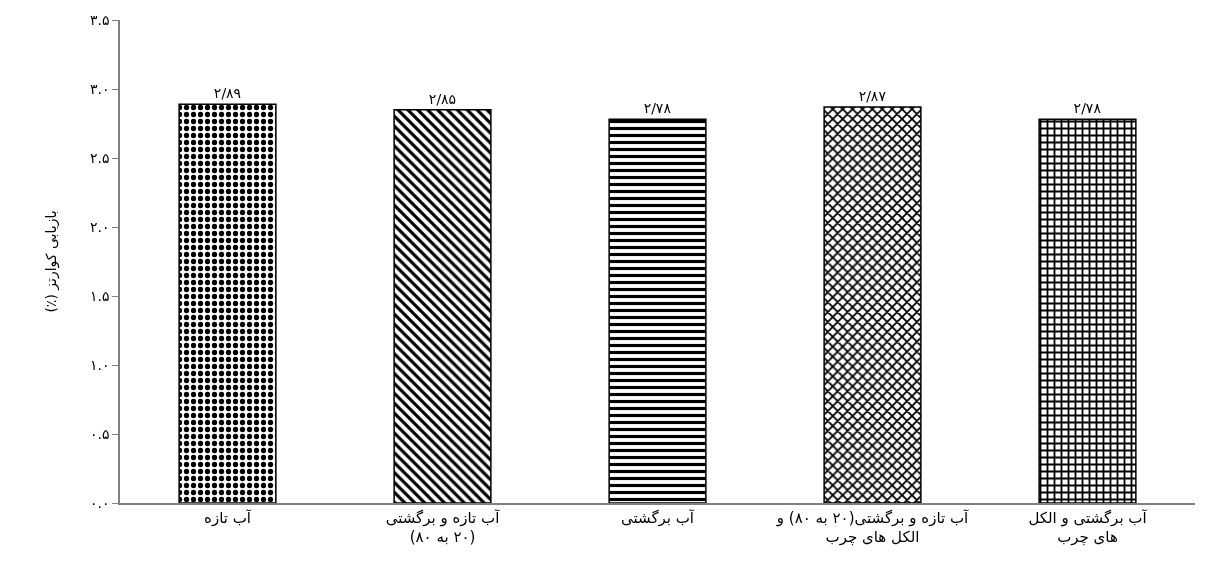 This screenshot has height=583, width=1215. Describe the element at coordinates (99, 226) in the screenshot. I see `y-tick-label: ۲.۰` at that location.